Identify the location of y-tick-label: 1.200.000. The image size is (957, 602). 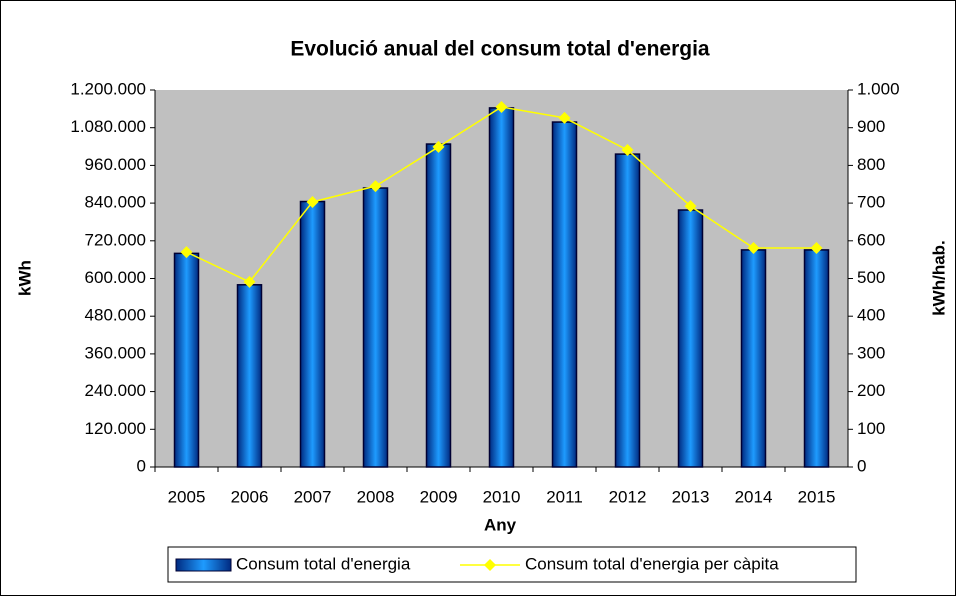
(108, 88).